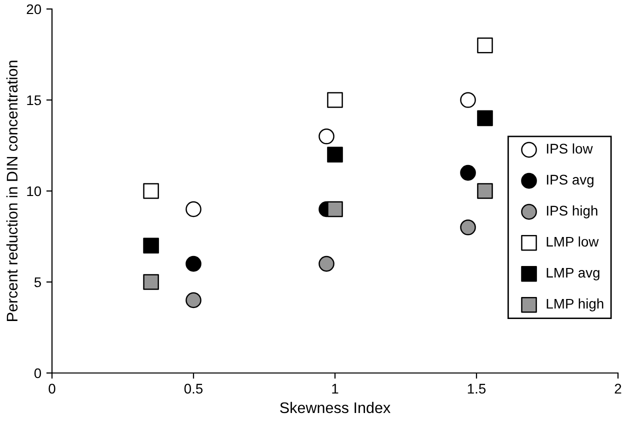 The image size is (626, 422). Describe the element at coordinates (38, 373) in the screenshot. I see `y-tick-label: 0` at that location.